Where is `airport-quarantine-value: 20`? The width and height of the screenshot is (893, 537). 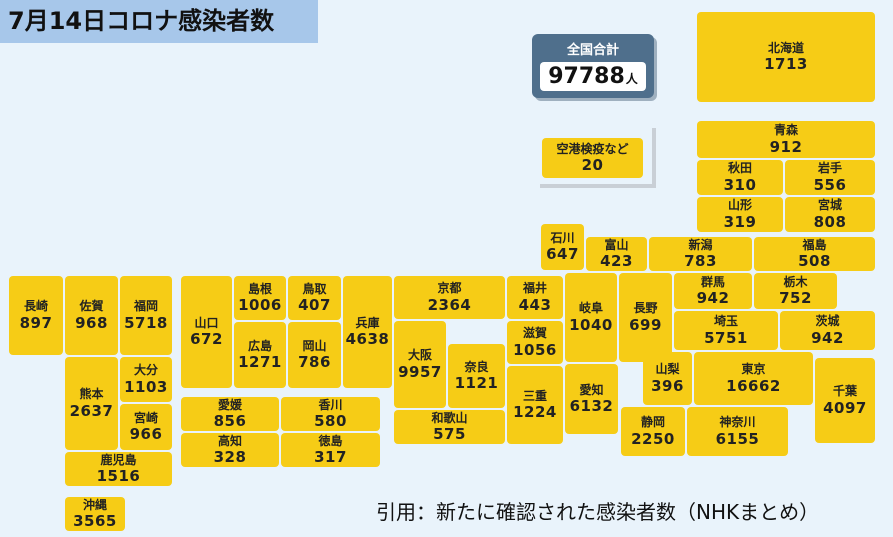 airport-quarantine-value: 20 is located at coordinates (592, 165).